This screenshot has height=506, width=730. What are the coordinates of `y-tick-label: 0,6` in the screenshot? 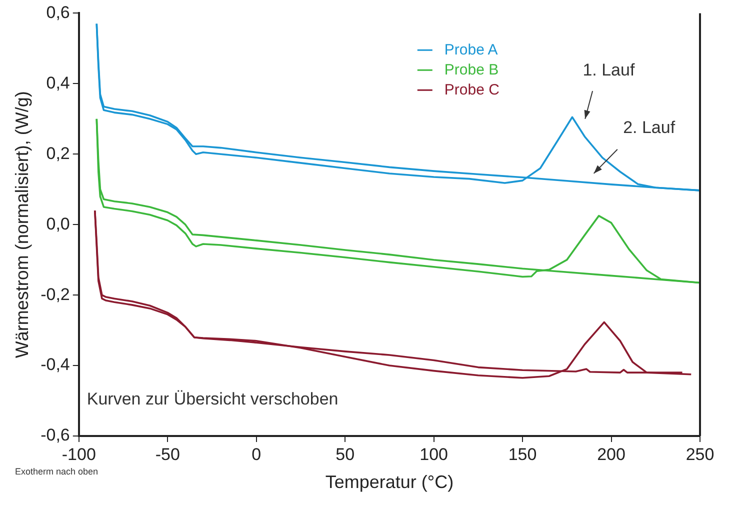 It's located at (58, 12).